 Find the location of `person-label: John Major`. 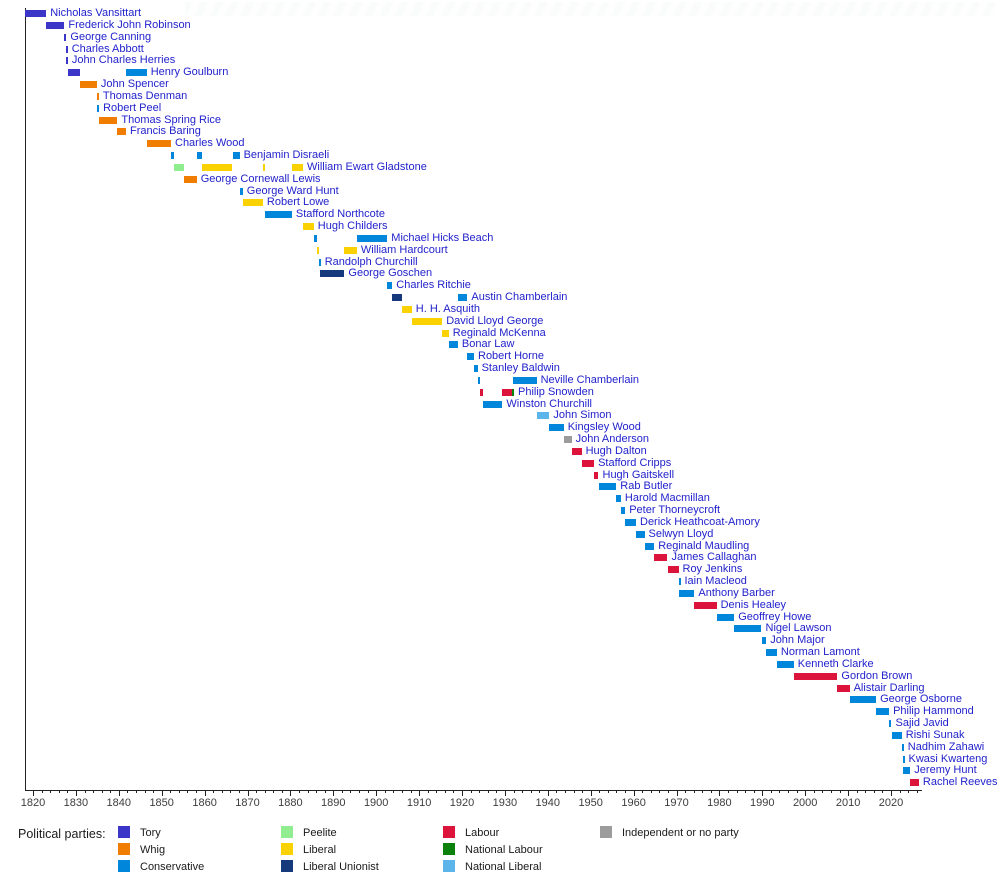

person-label: John Major is located at coordinates (797, 640).